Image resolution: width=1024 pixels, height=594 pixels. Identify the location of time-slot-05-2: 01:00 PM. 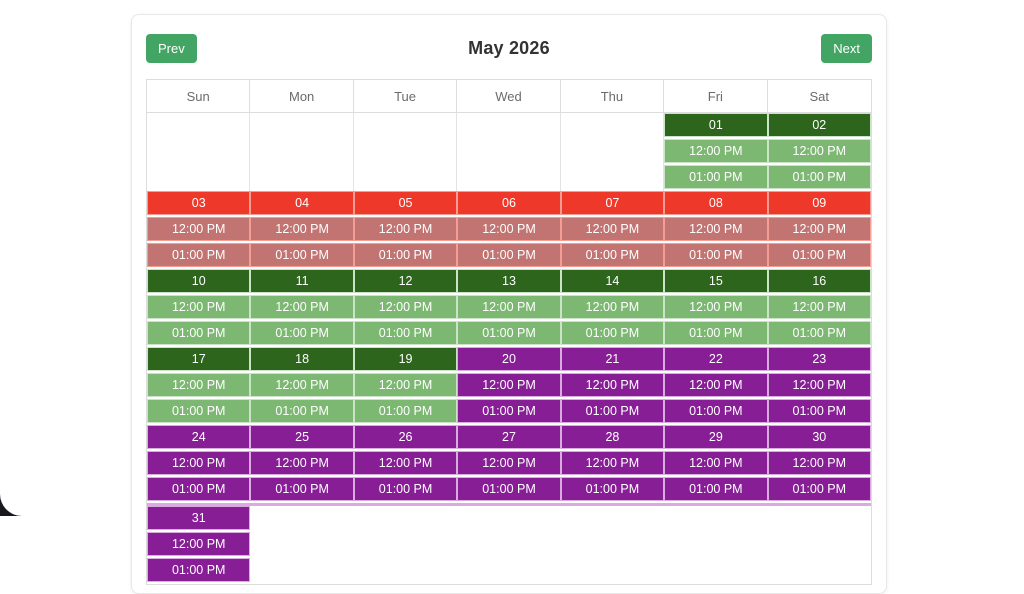
(405, 255).